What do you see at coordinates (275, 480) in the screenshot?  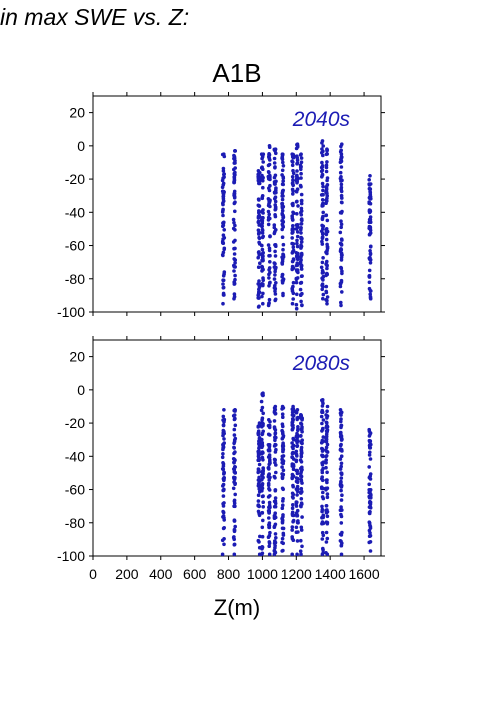 I see `series-column-z1075` at bounding box center [275, 480].